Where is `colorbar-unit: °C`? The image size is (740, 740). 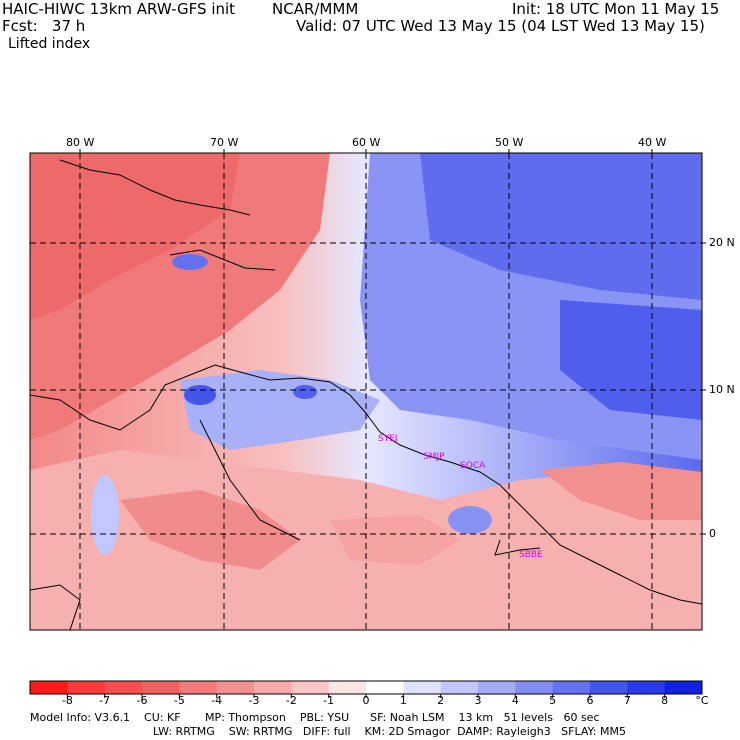 colorbar-unit: °C is located at coordinates (702, 700).